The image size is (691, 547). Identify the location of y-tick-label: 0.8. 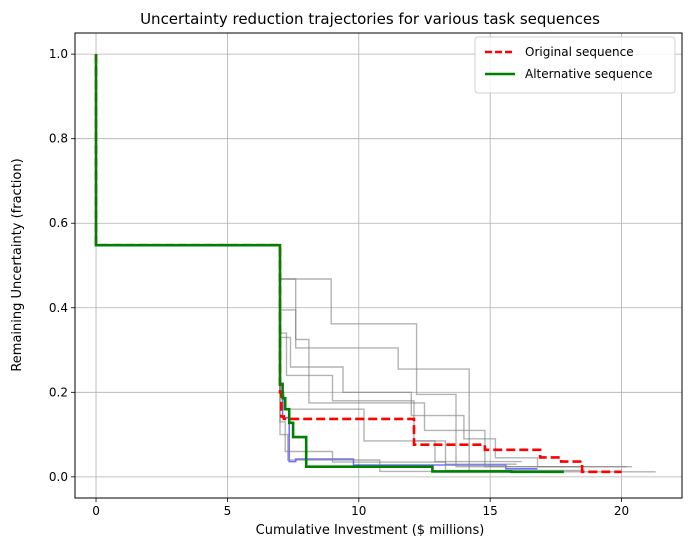
(58, 139).